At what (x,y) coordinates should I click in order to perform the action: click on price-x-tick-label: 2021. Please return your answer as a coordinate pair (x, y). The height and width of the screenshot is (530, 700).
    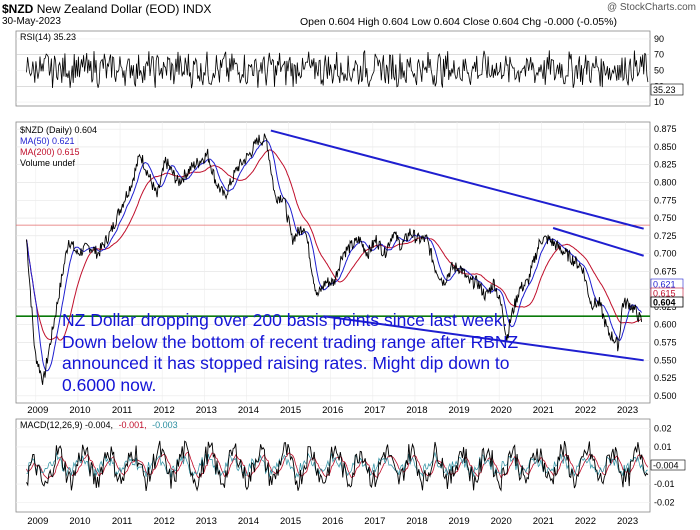
    Looking at the image, I should click on (543, 410).